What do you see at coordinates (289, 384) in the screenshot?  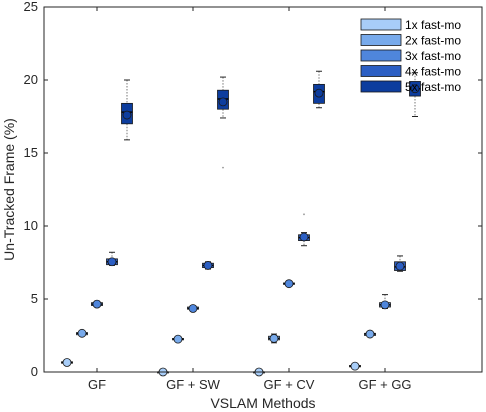 I see `x-tick-label: GF + CV` at bounding box center [289, 384].